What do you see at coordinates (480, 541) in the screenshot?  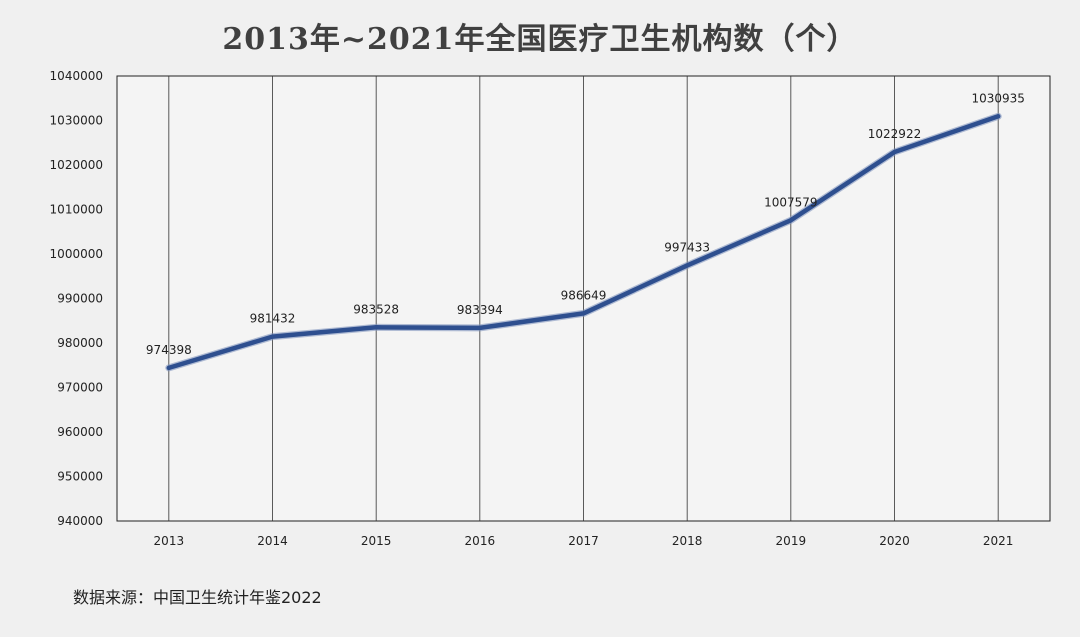 I see `x-tick-label: 2016` at bounding box center [480, 541].